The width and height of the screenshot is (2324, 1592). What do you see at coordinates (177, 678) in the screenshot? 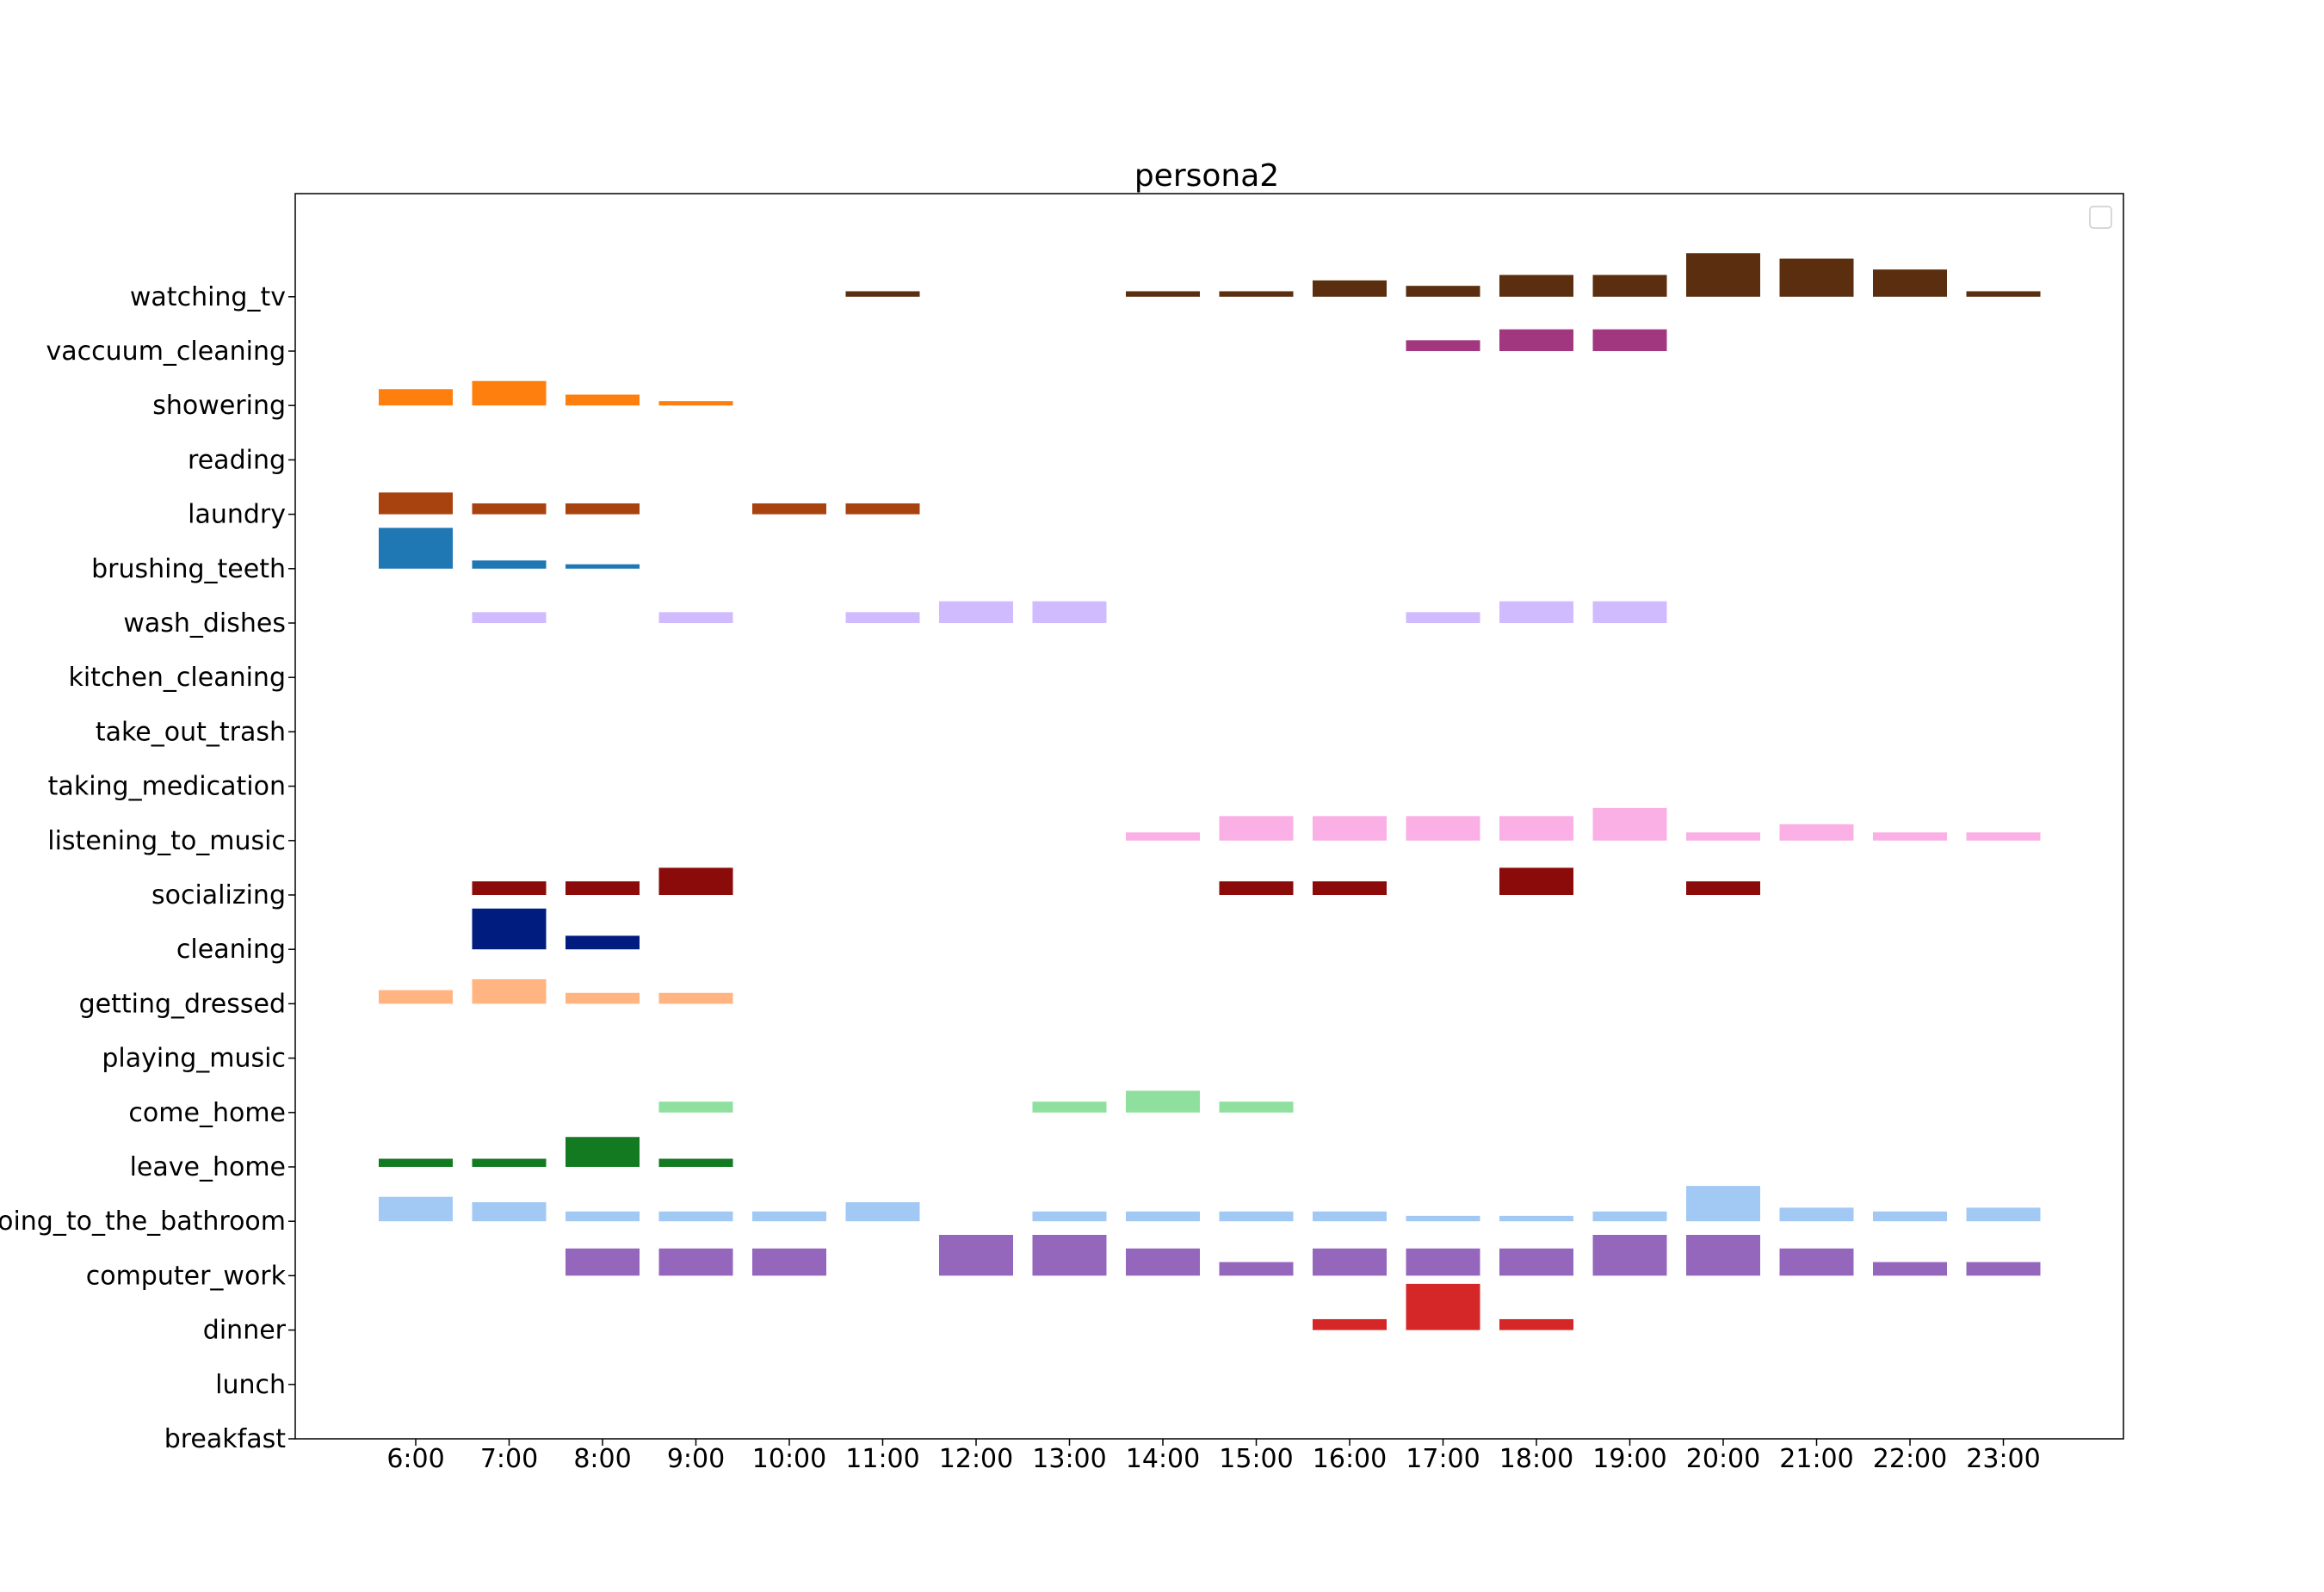
I see `y-tick-label-kitchen_cleaning: kitchen_cleaning` at bounding box center [177, 678].